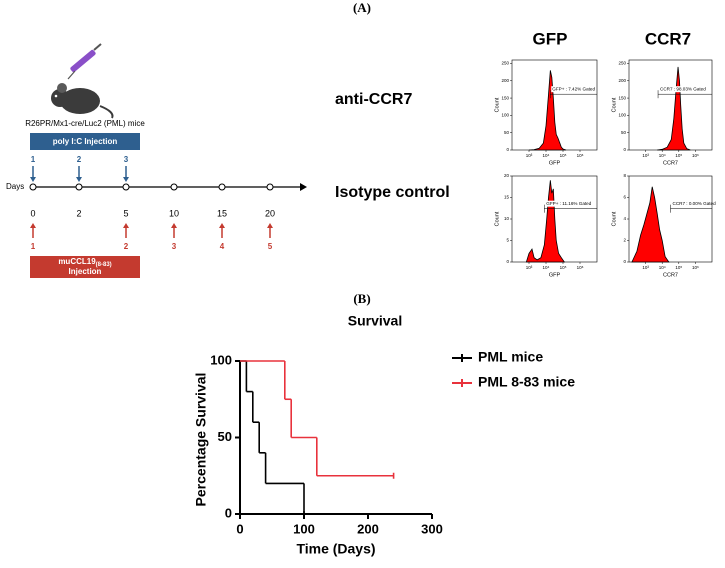 The height and width of the screenshot is (568, 725). Describe the element at coordinates (82, 81) in the screenshot. I see `mouse-icon` at that location.